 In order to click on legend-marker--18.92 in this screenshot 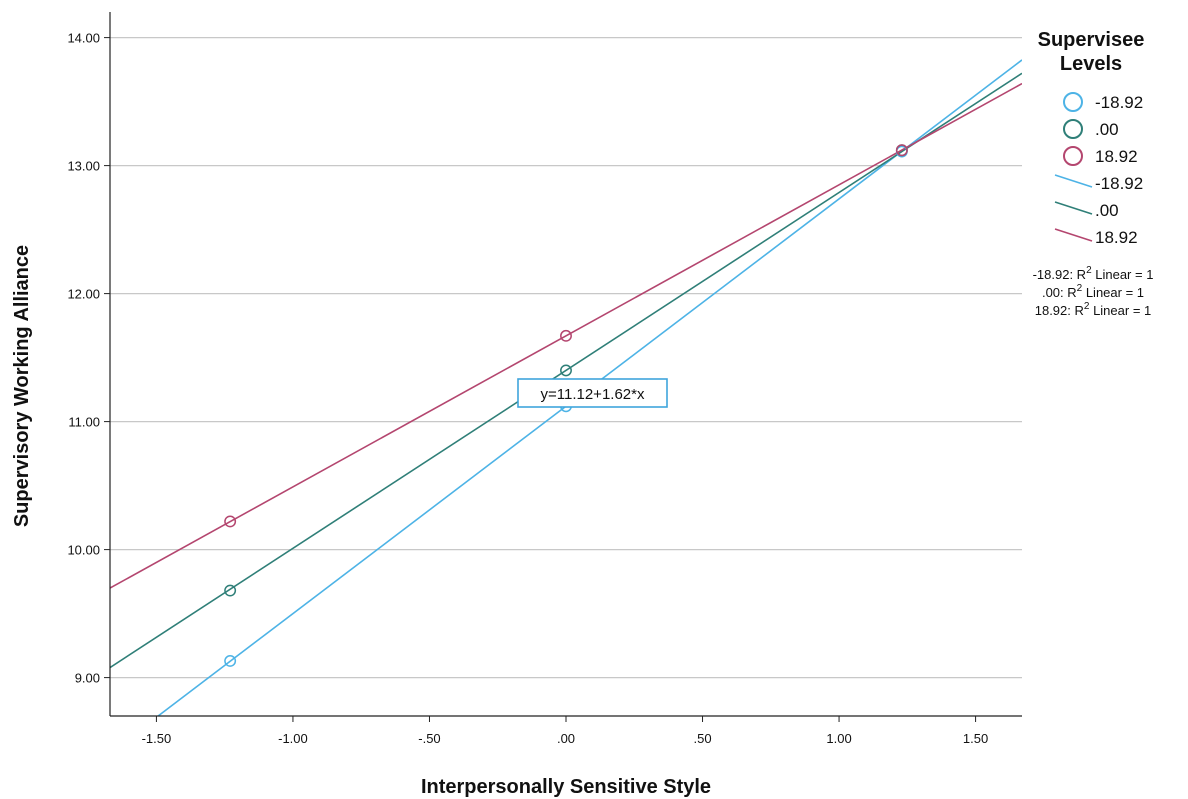, I will do `click(1073, 102)`.